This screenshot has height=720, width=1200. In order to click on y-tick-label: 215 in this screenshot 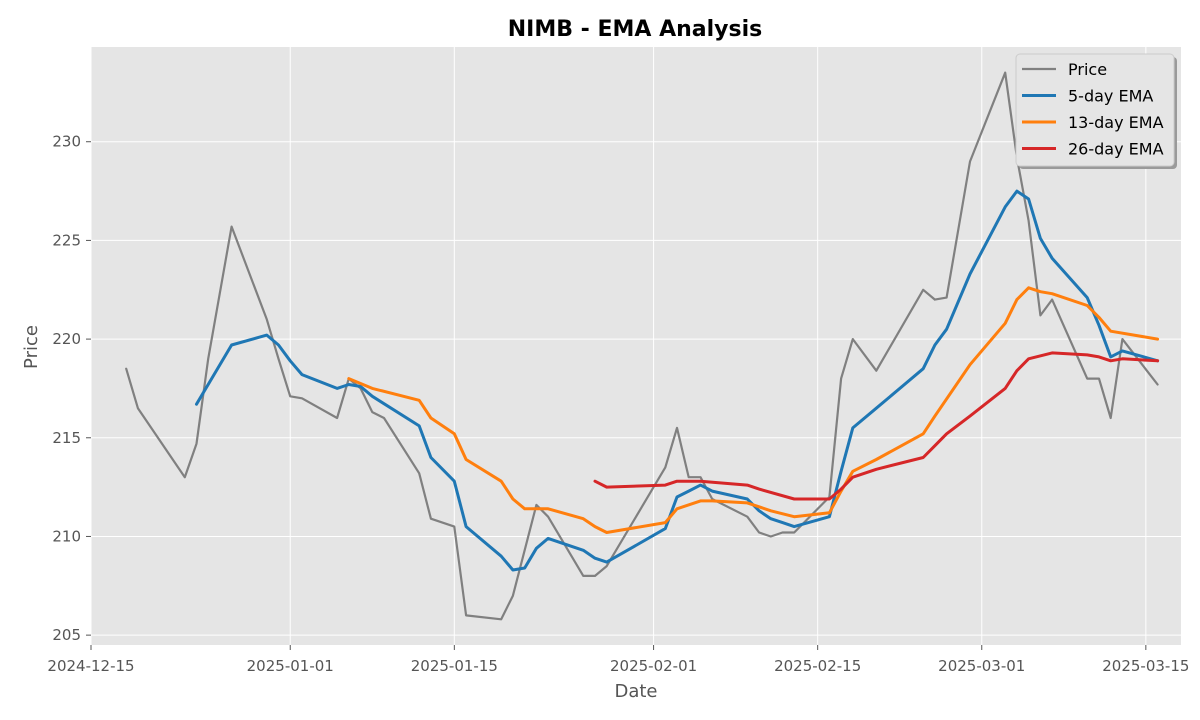, I will do `click(66, 438)`.